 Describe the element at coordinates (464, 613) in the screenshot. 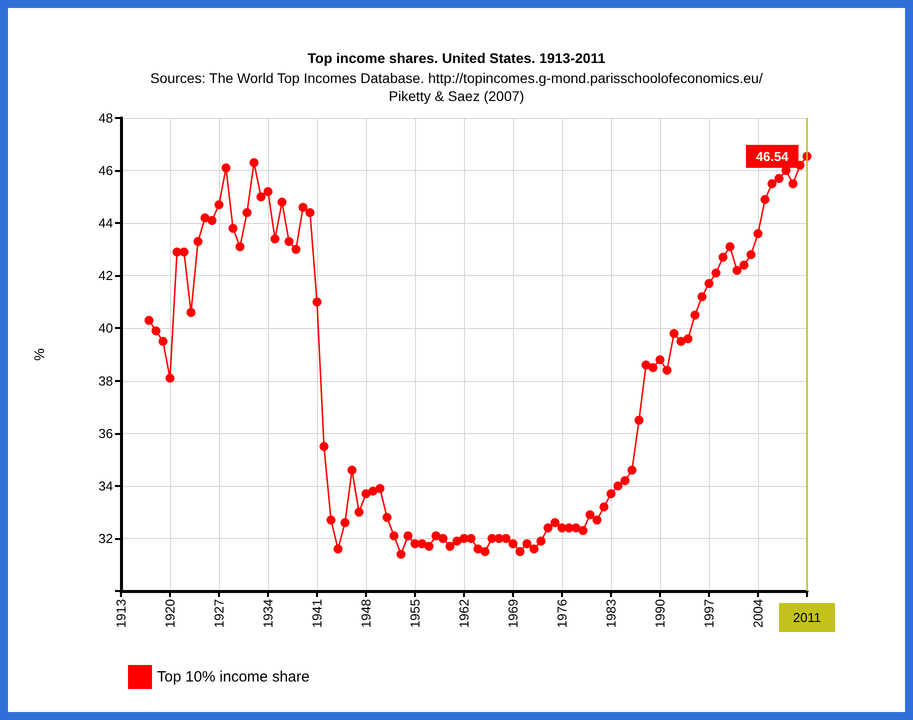

I see `x-tick-label: 1962` at that location.